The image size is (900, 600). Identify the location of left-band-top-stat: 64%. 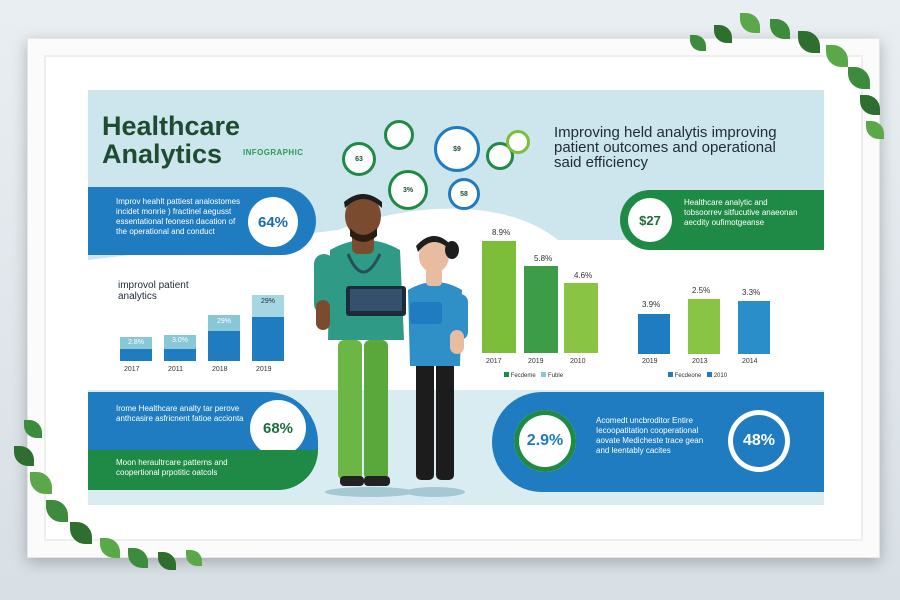
(273, 222).